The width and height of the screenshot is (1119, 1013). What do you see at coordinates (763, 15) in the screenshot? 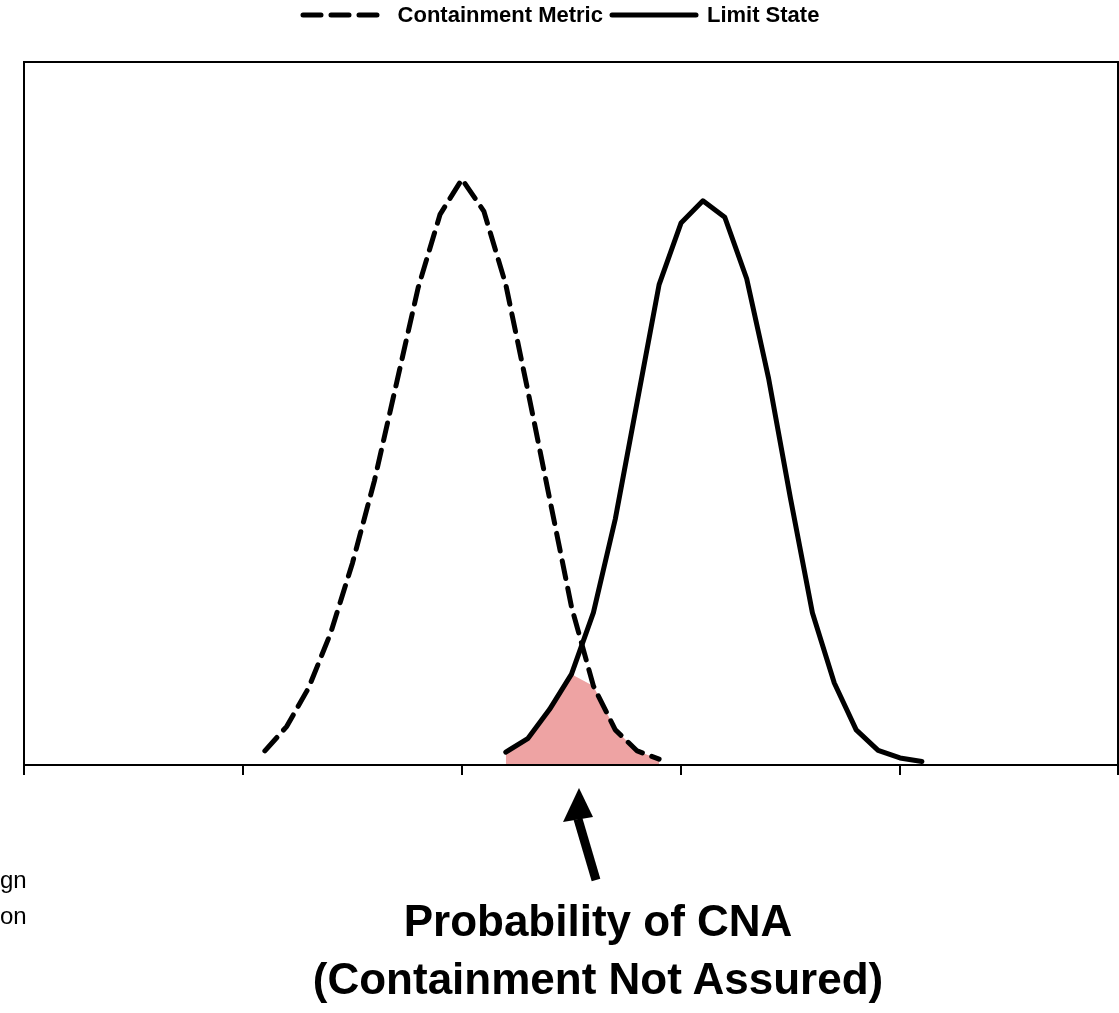
I see `legend-label: Limit State` at bounding box center [763, 15].